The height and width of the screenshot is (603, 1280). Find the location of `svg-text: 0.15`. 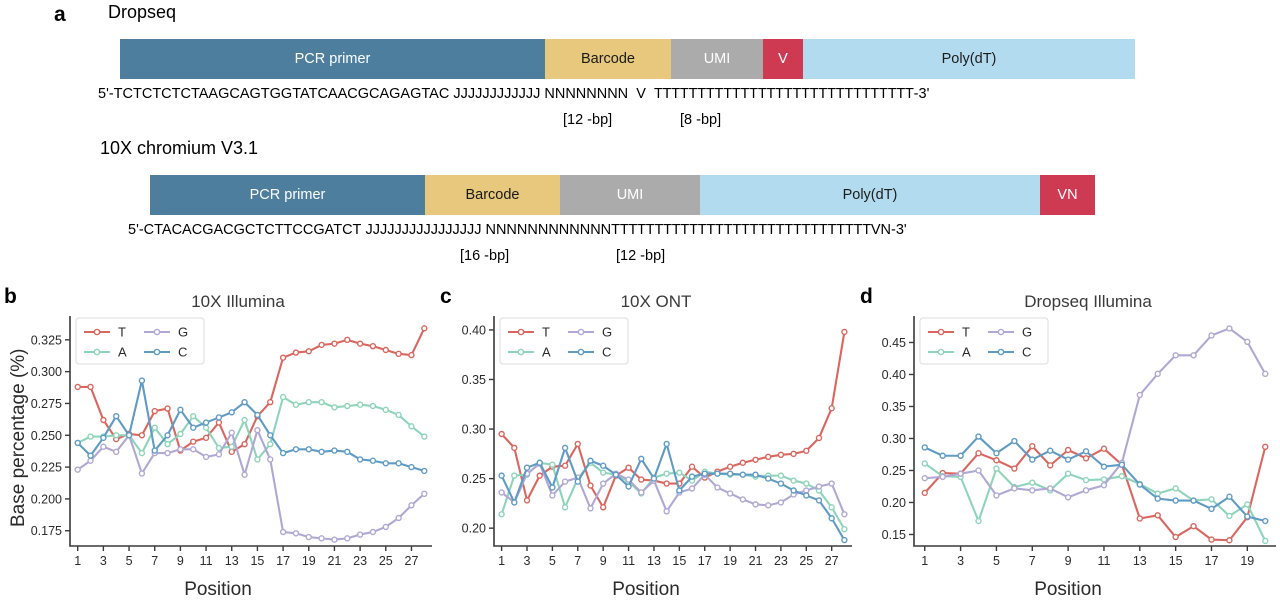

svg-text: 0.15 is located at coordinates (894, 535).